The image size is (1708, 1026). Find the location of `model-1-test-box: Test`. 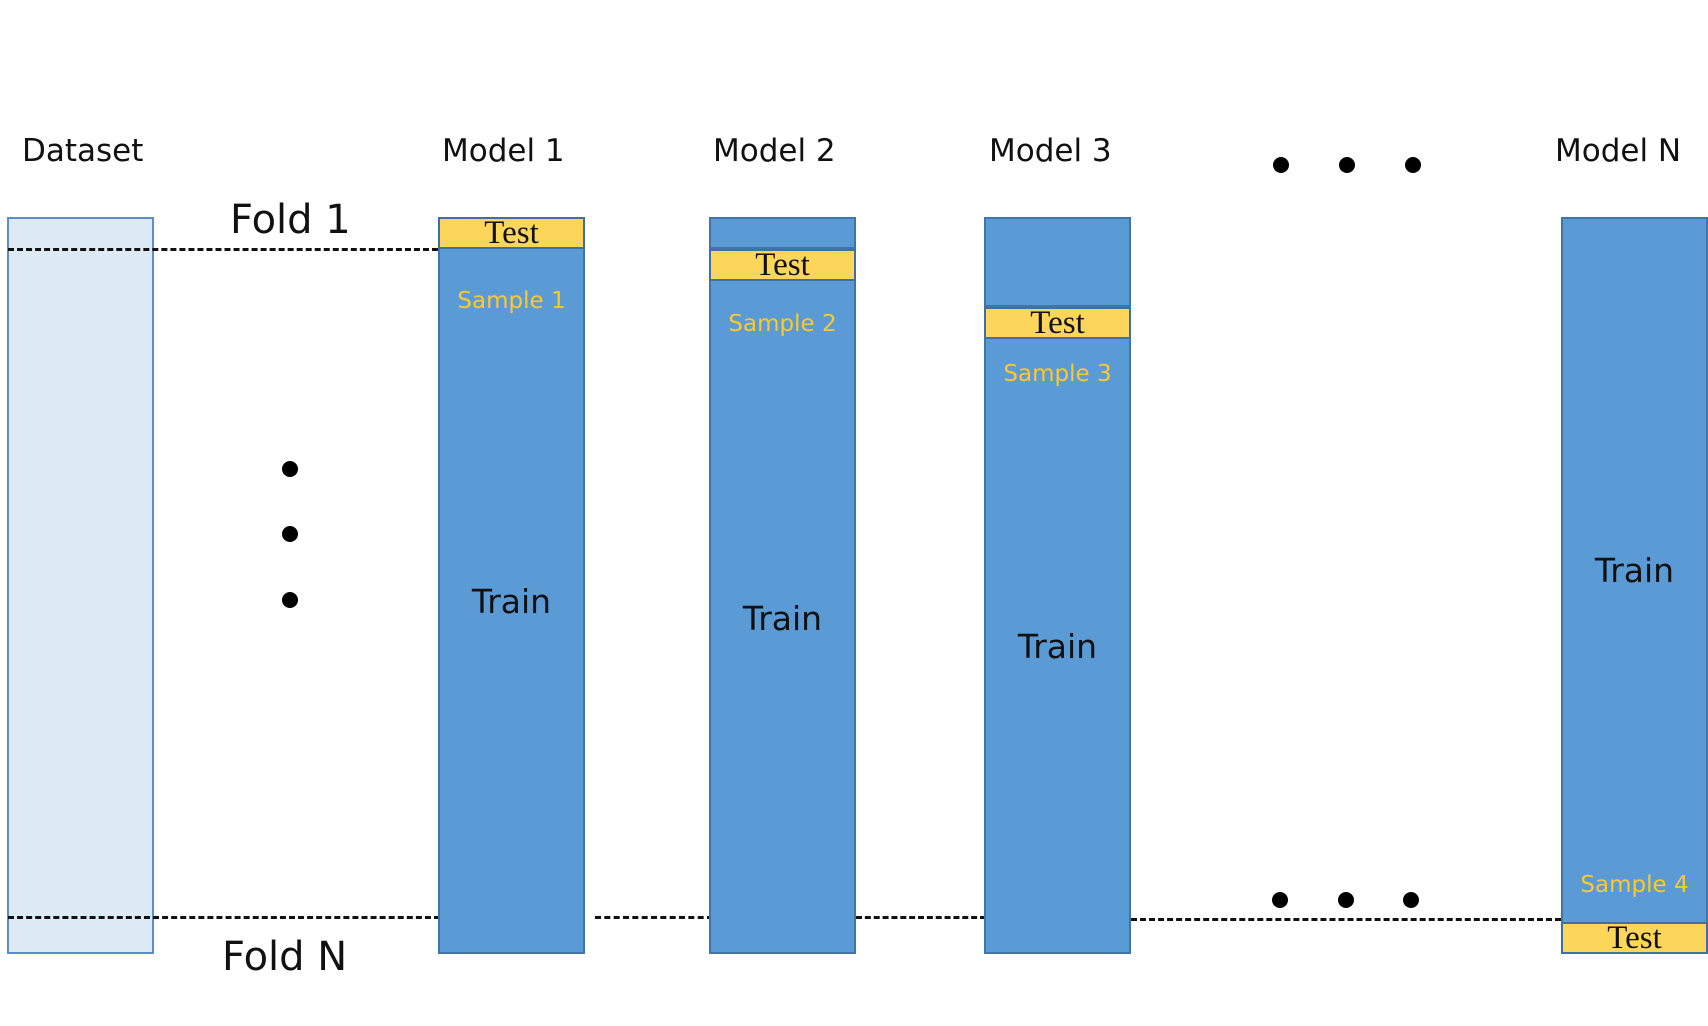

model-1-test-box: Test is located at coordinates (511, 233).